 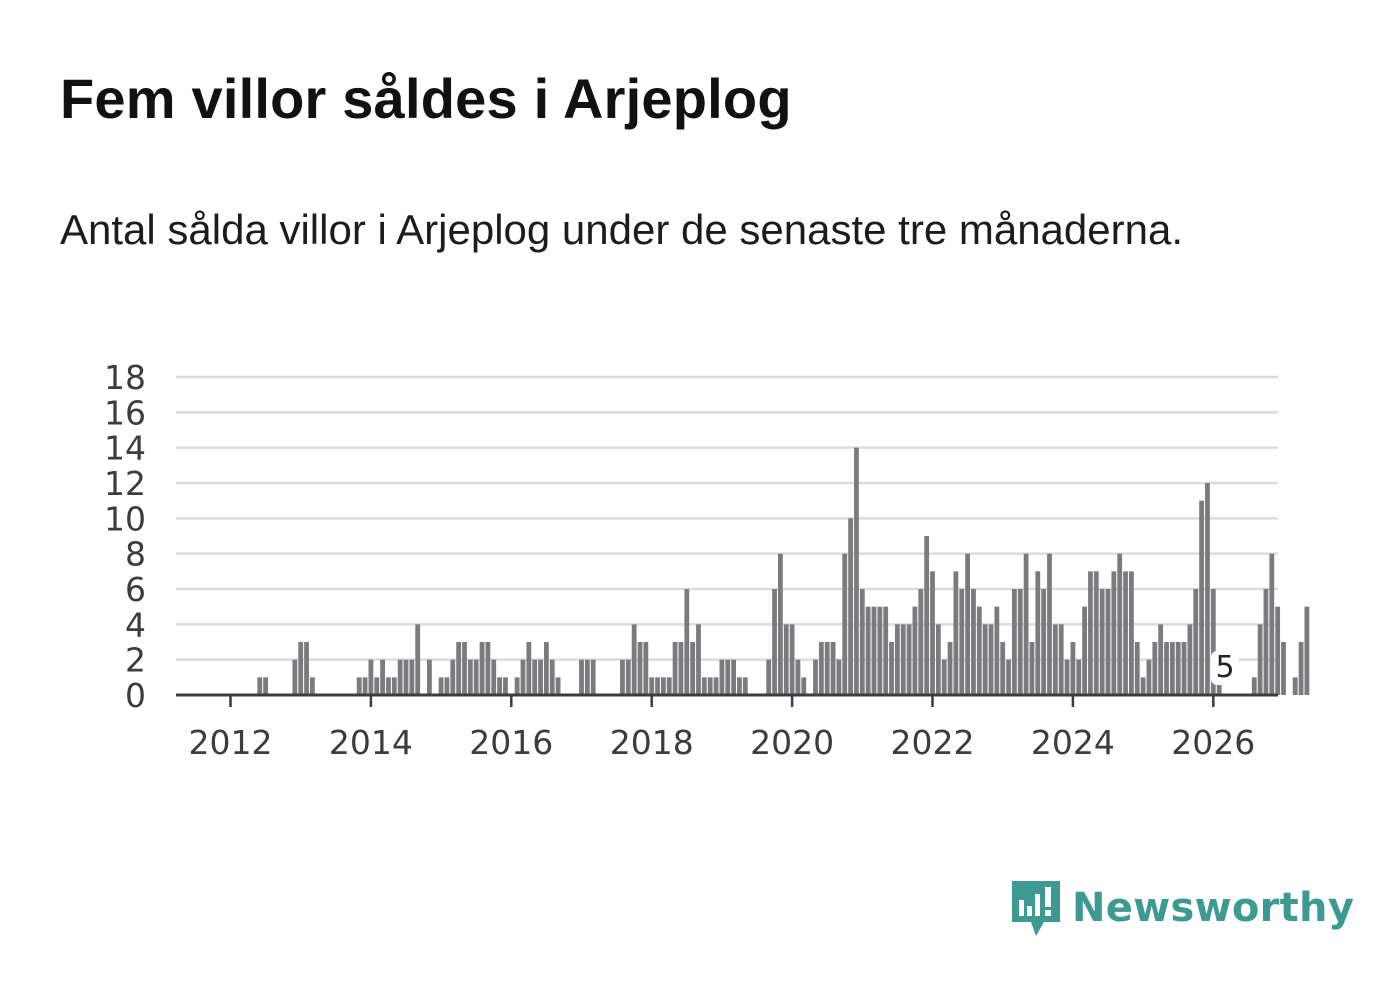 I want to click on y-tick-label: 10, so click(x=125, y=518).